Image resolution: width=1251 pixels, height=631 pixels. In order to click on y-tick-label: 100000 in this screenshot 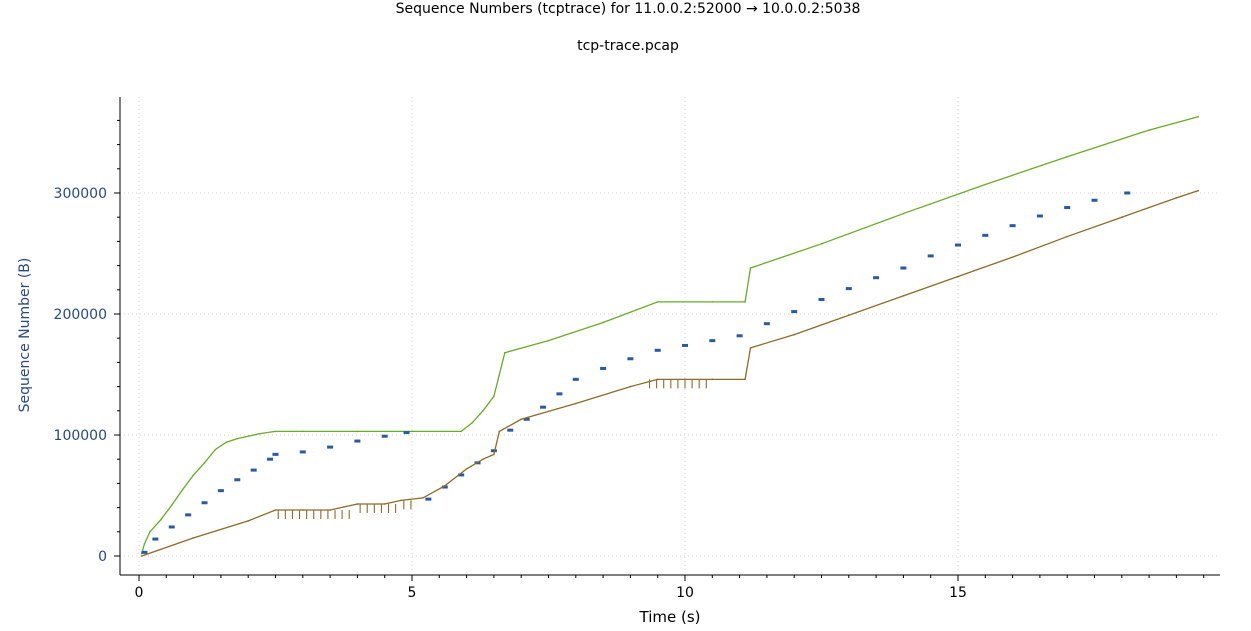, I will do `click(80, 436)`.